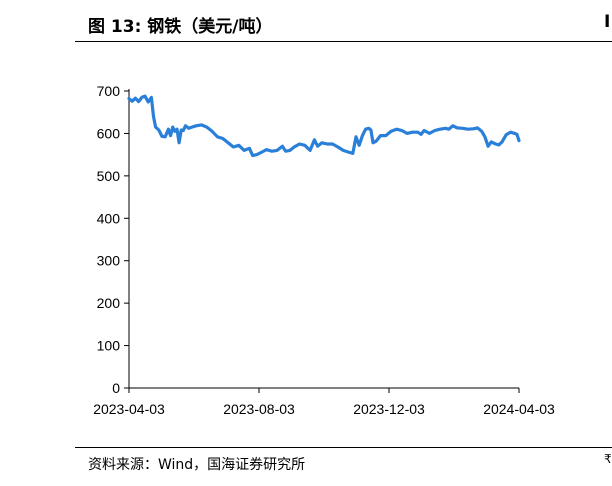 This screenshot has width=612, height=486. What do you see at coordinates (389, 409) in the screenshot?
I see `x-tick-label: 2023-12-03` at bounding box center [389, 409].